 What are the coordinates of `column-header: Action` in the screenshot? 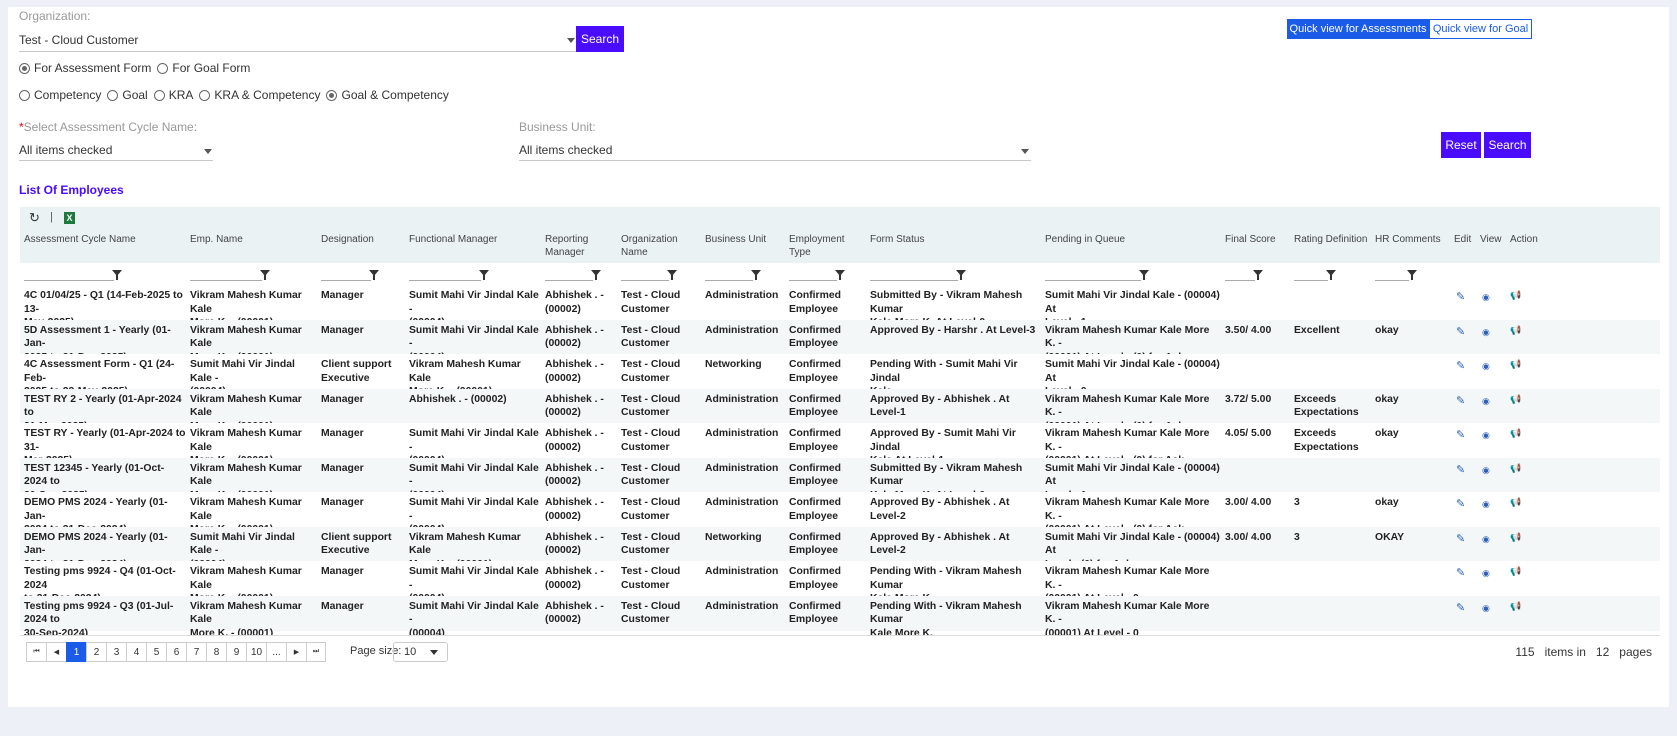 It's located at (1524, 239).